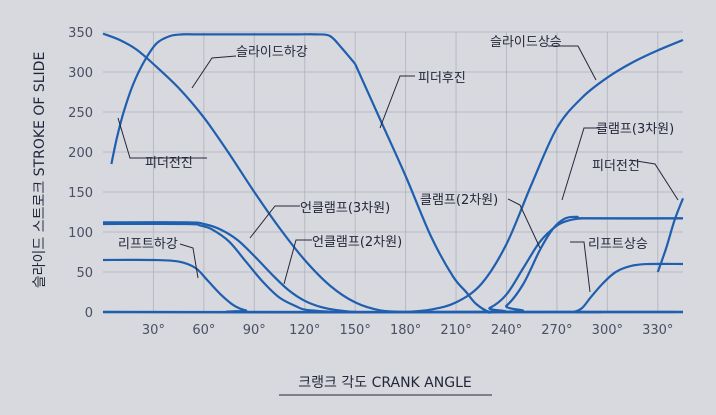 This screenshot has width=716, height=415. I want to click on y-tick-label: 250, so click(80, 113).